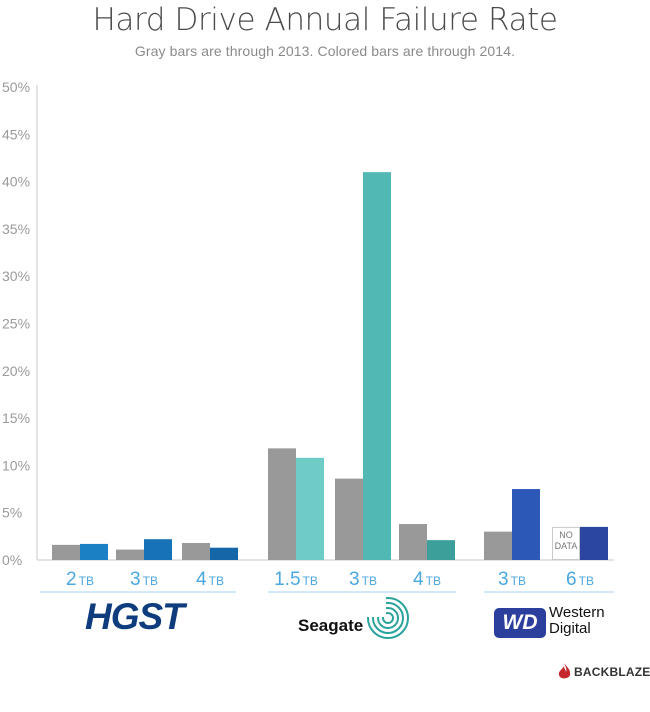 The width and height of the screenshot is (650, 712). Describe the element at coordinates (325, 20) in the screenshot. I see `chart-title: Hard Drive Annual Failure Rate` at that location.